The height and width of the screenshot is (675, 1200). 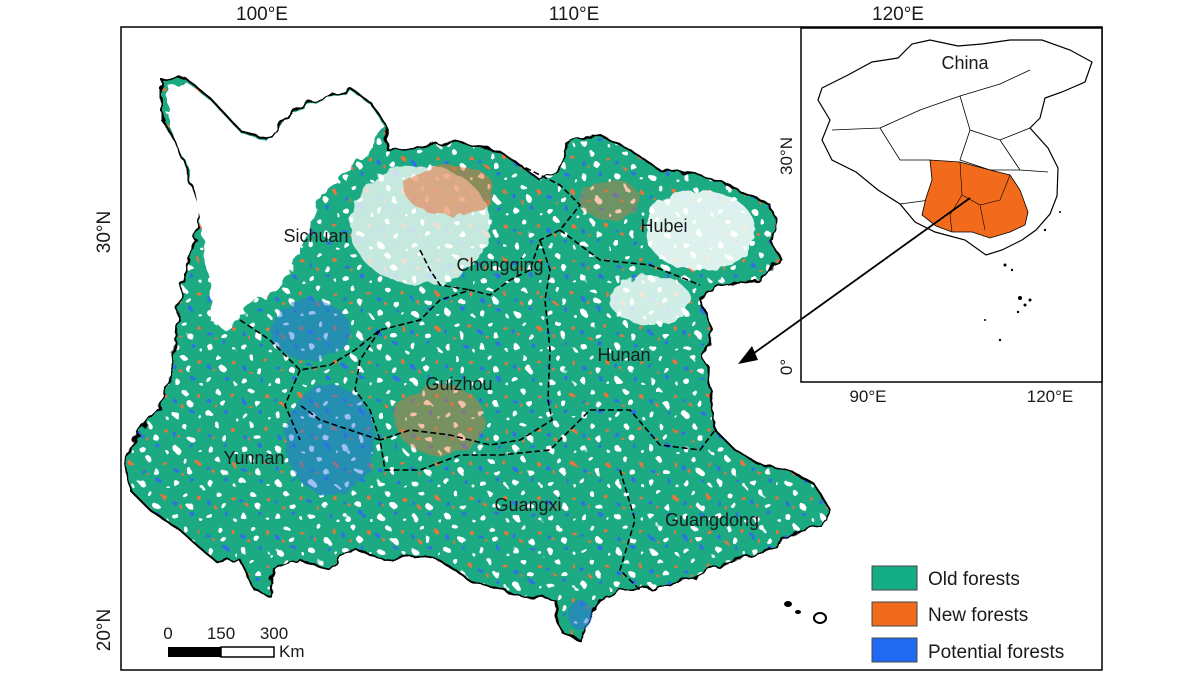 I want to click on lat-tick-label: 20°N, so click(x=104, y=630).